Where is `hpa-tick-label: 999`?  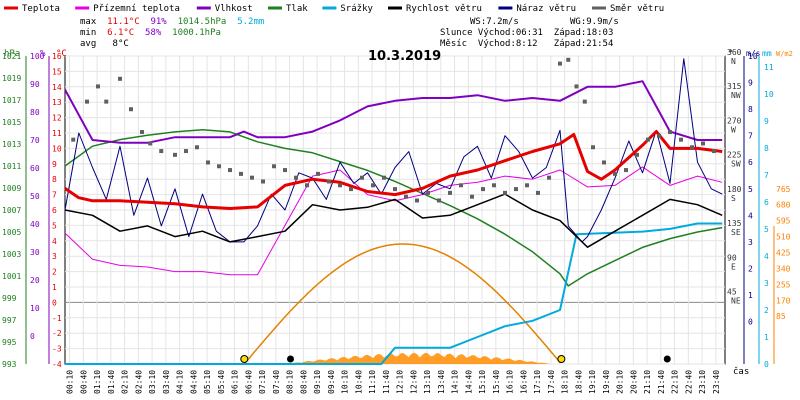
hpa-tick-label: 999 is located at coordinates (9, 298).